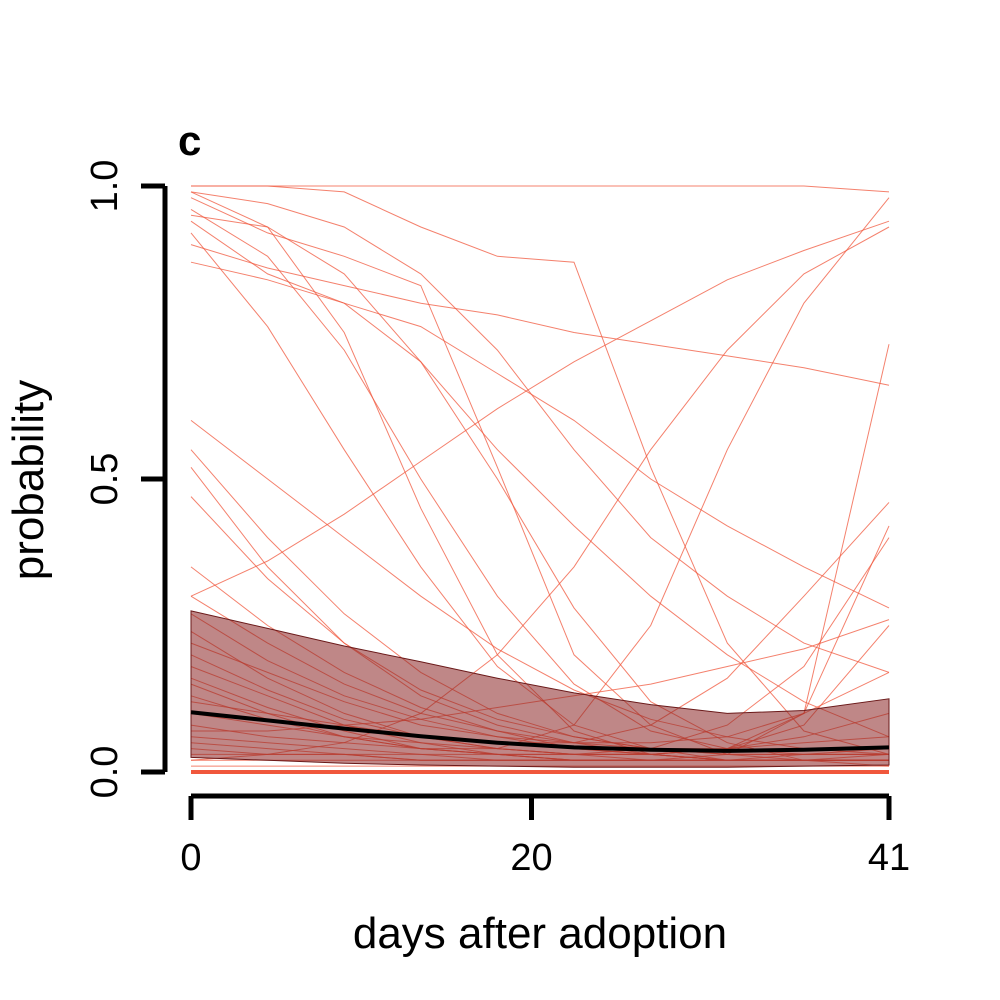 The height and width of the screenshot is (1000, 1000). Describe the element at coordinates (540, 689) in the screenshot. I see `confidence-band` at that location.